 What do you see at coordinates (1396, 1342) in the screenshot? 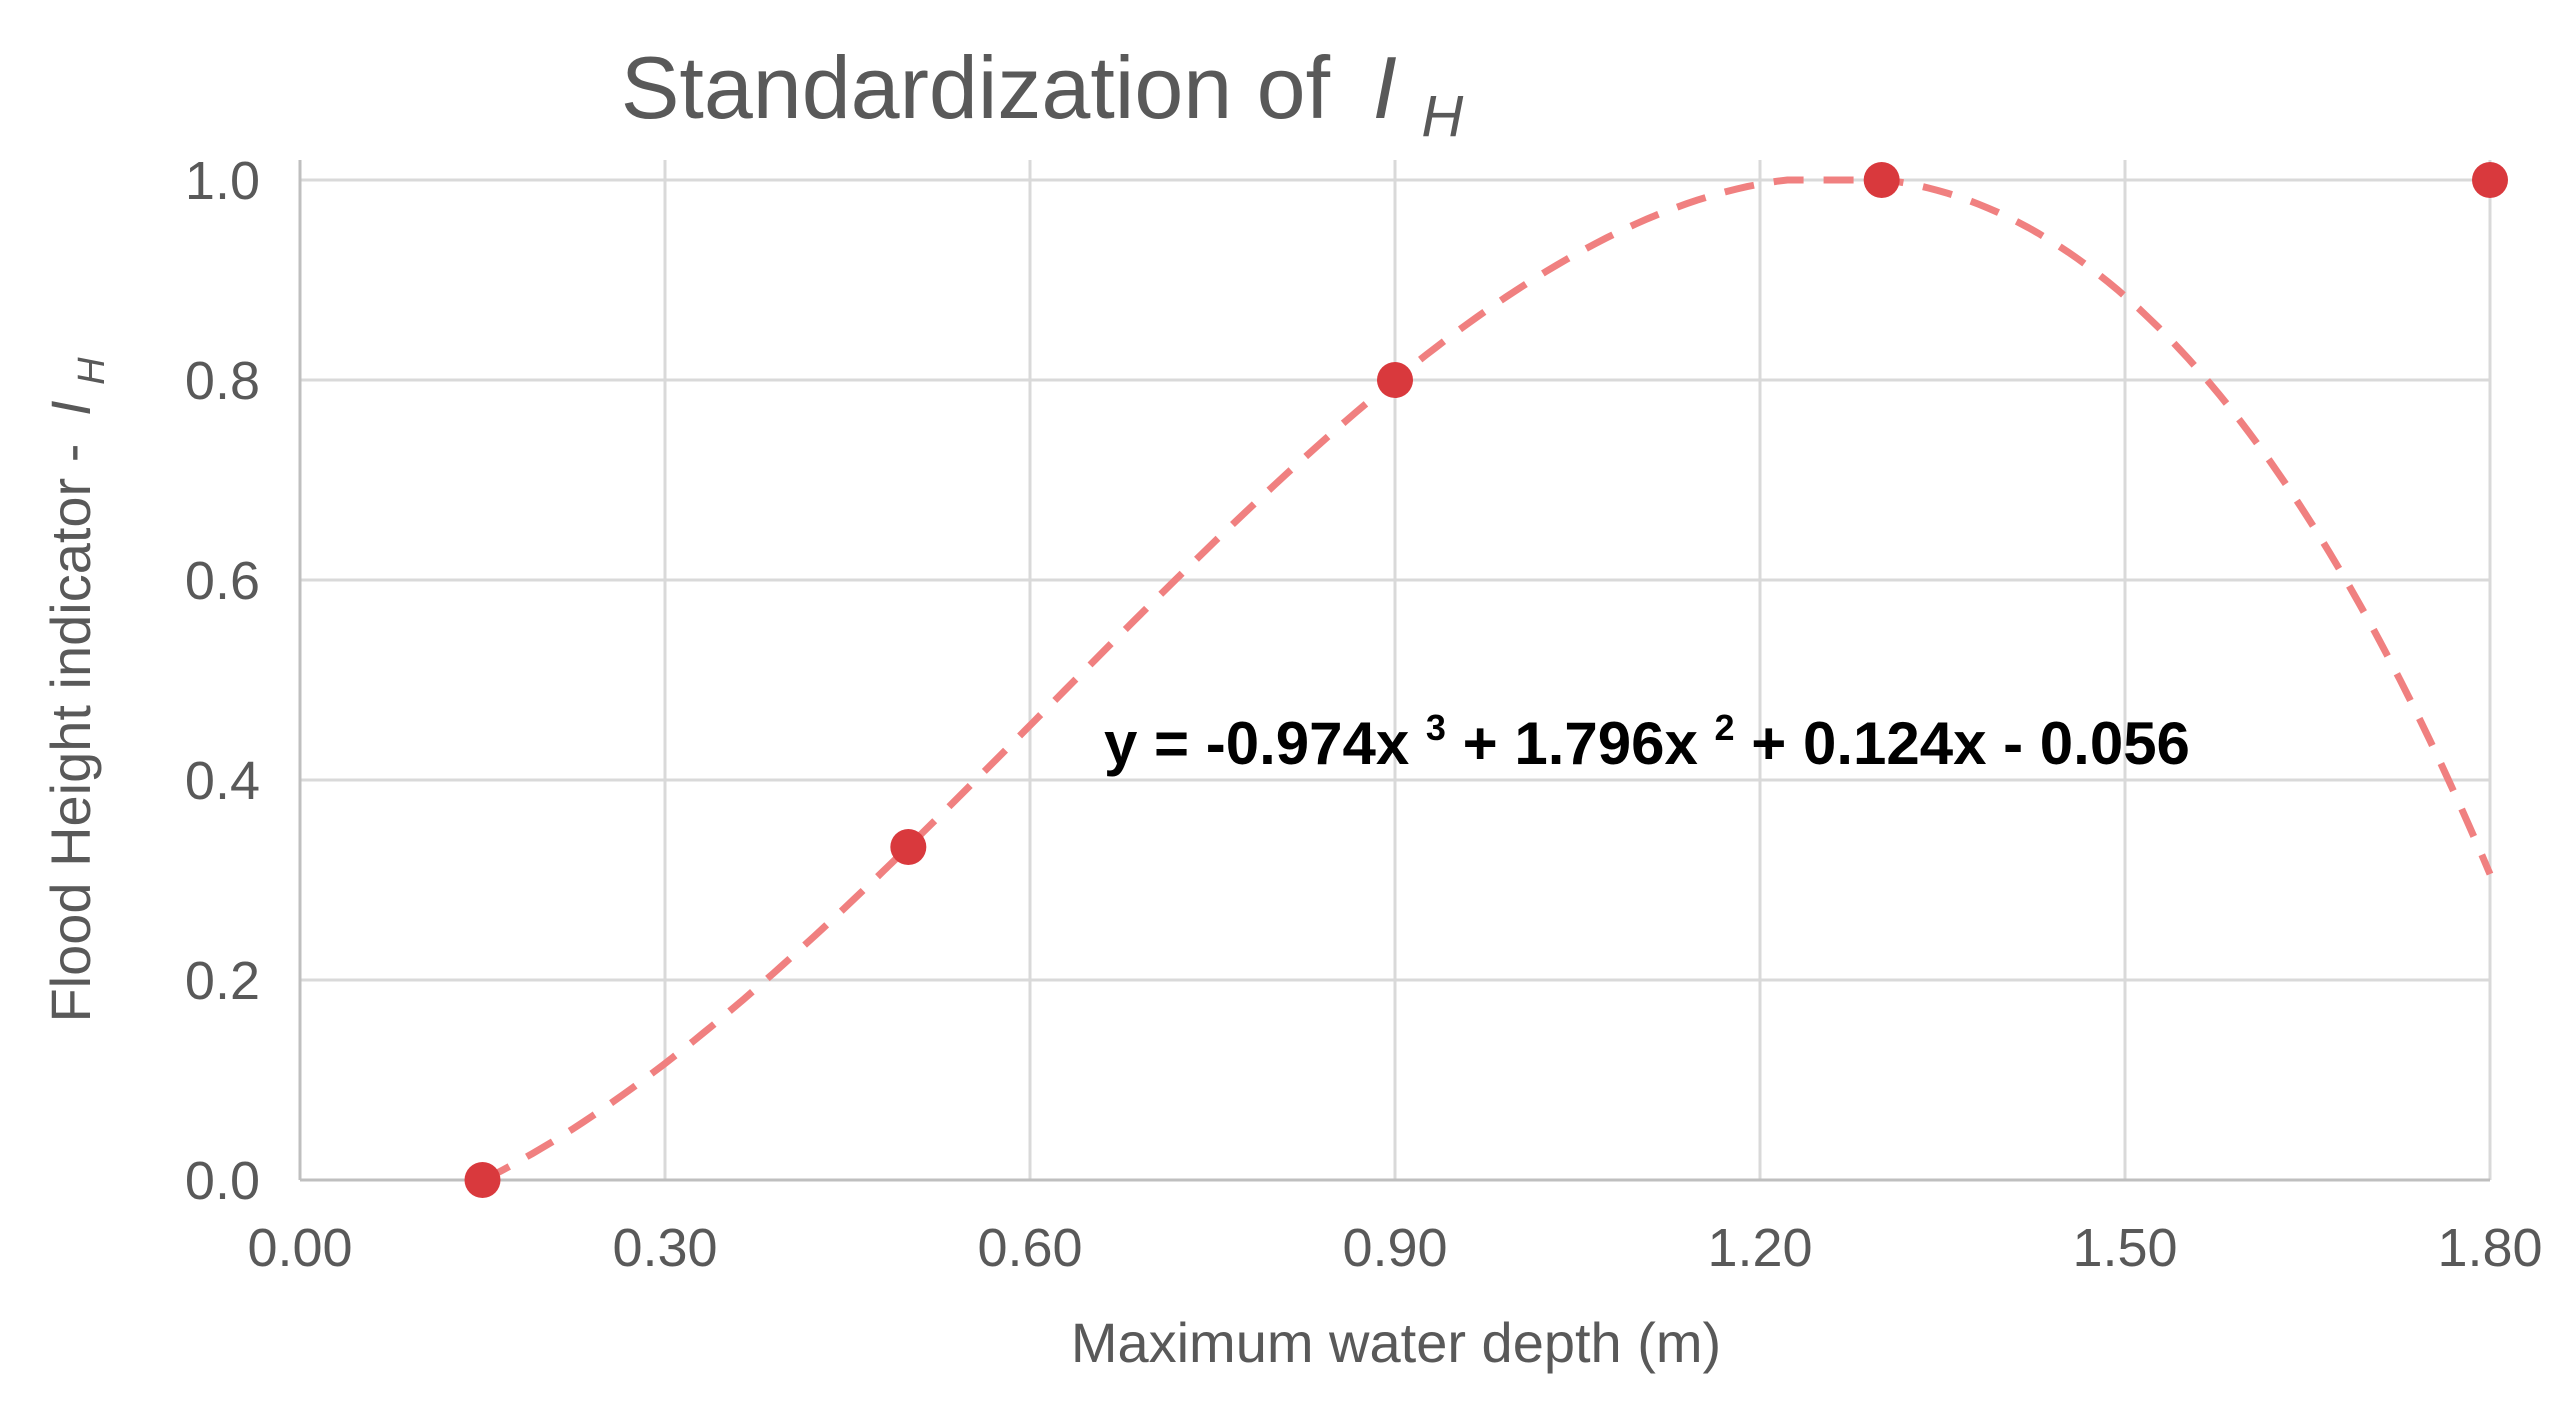
I see `x-axis-title: Maximum water depth (m)` at bounding box center [1396, 1342].